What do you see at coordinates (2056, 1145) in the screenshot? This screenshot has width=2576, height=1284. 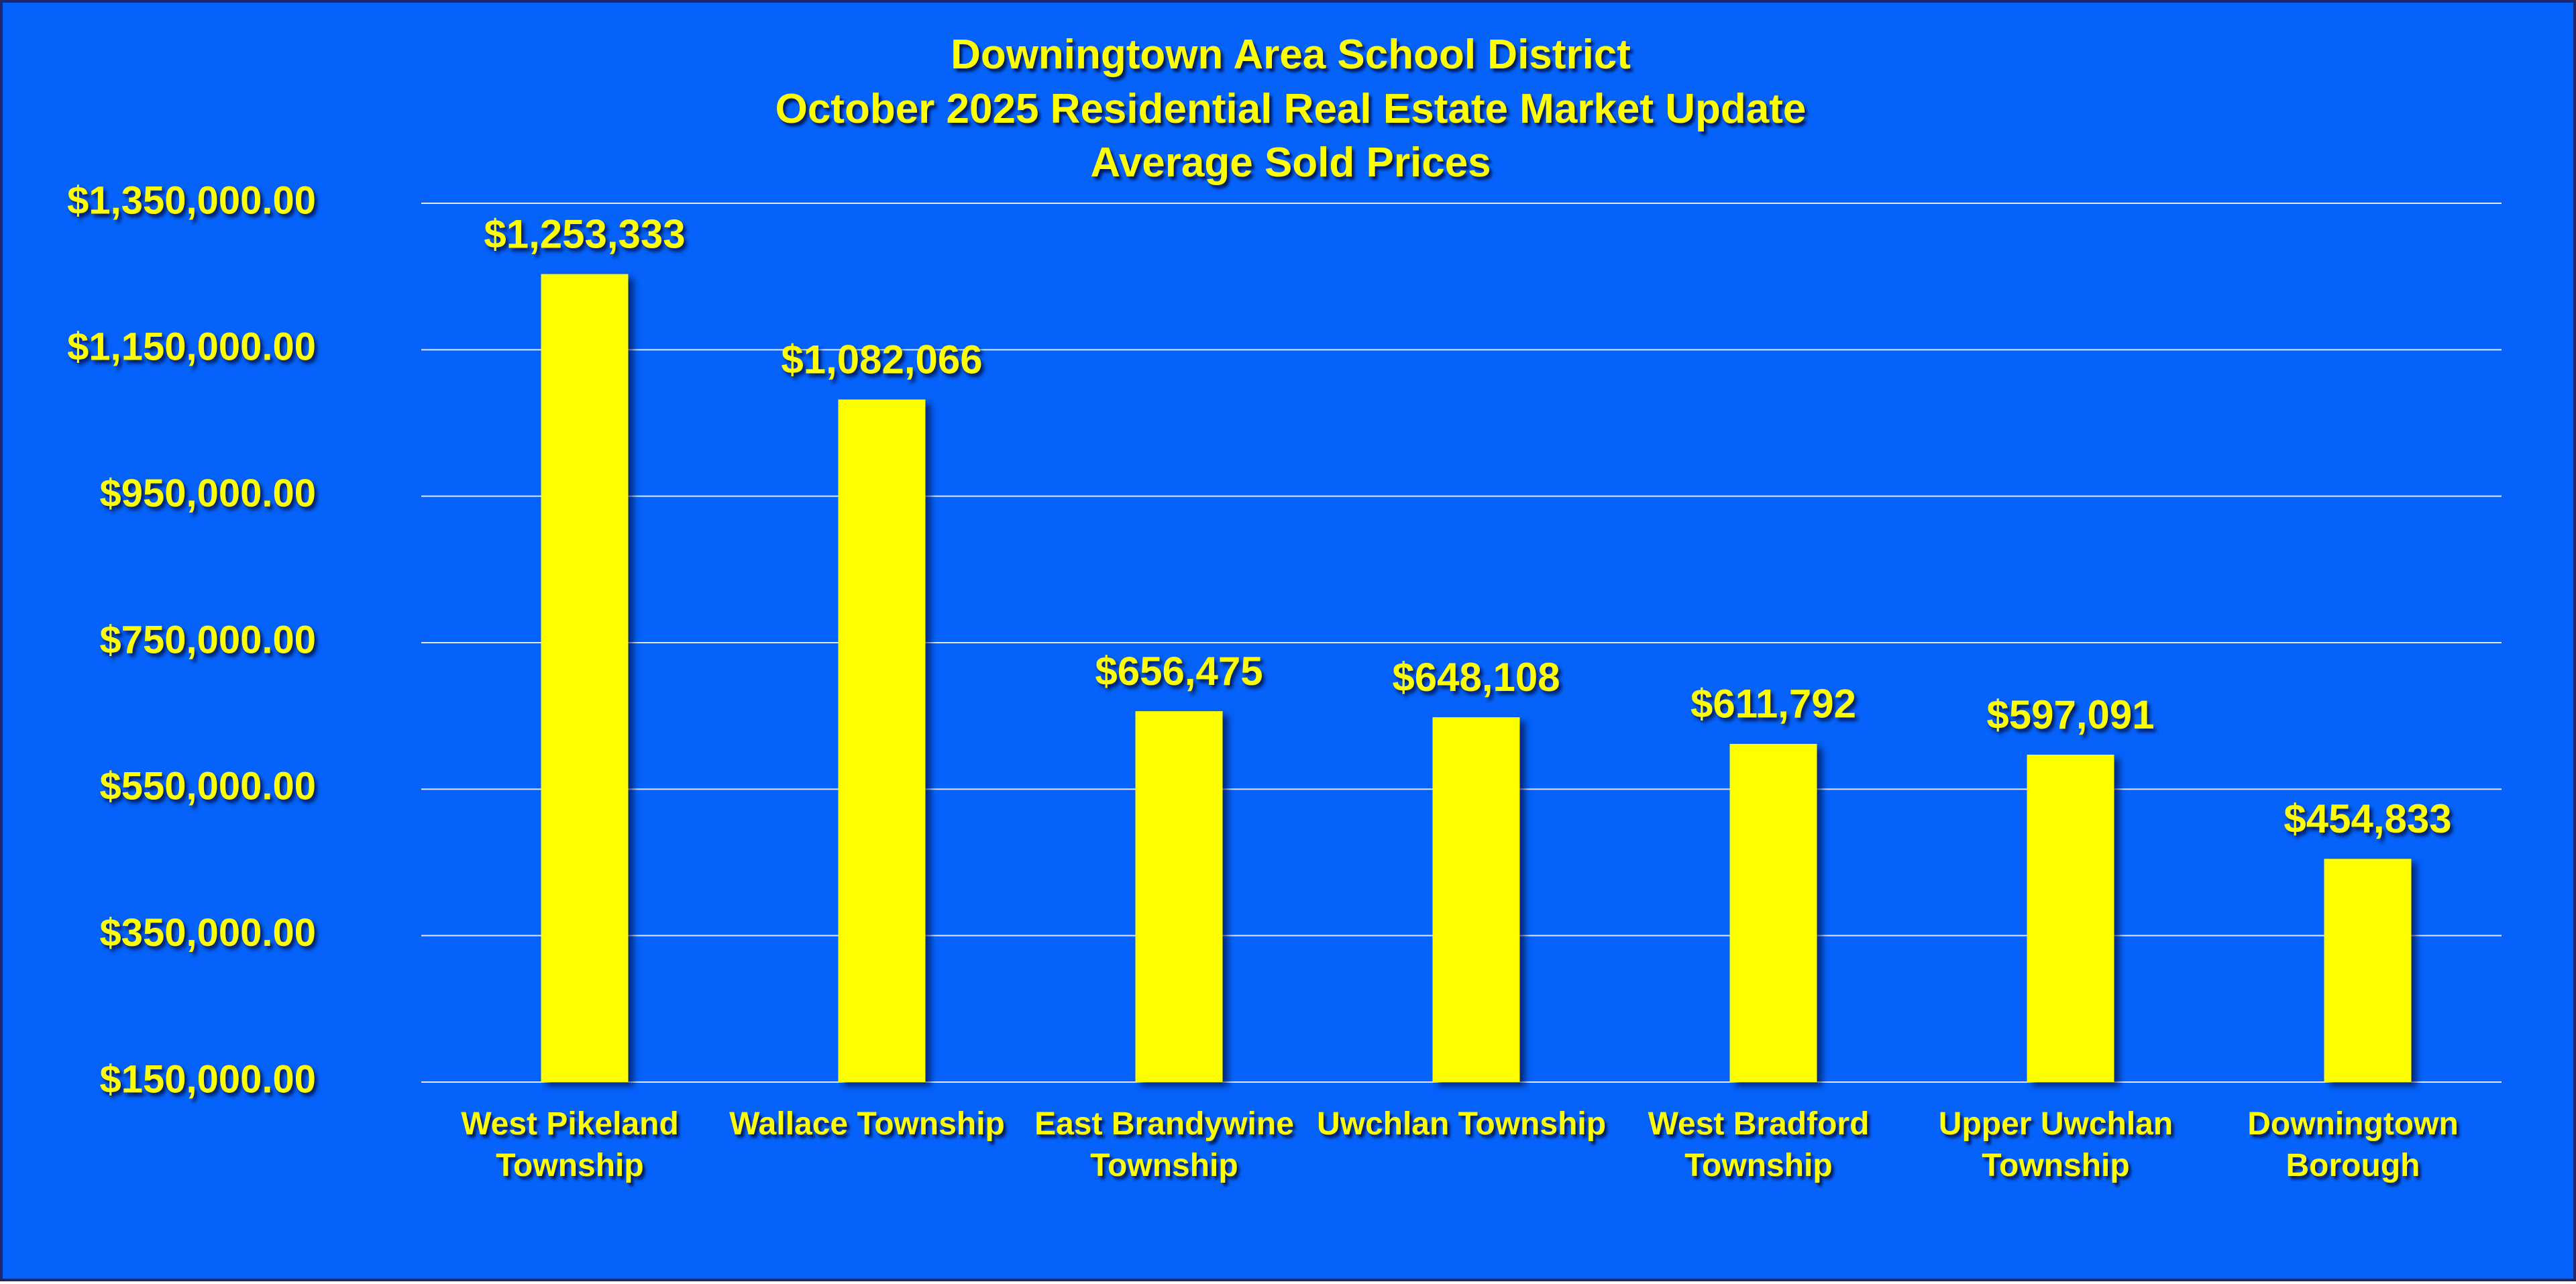 I see `x-tick-label: Upper Uwchlan Township` at bounding box center [2056, 1145].